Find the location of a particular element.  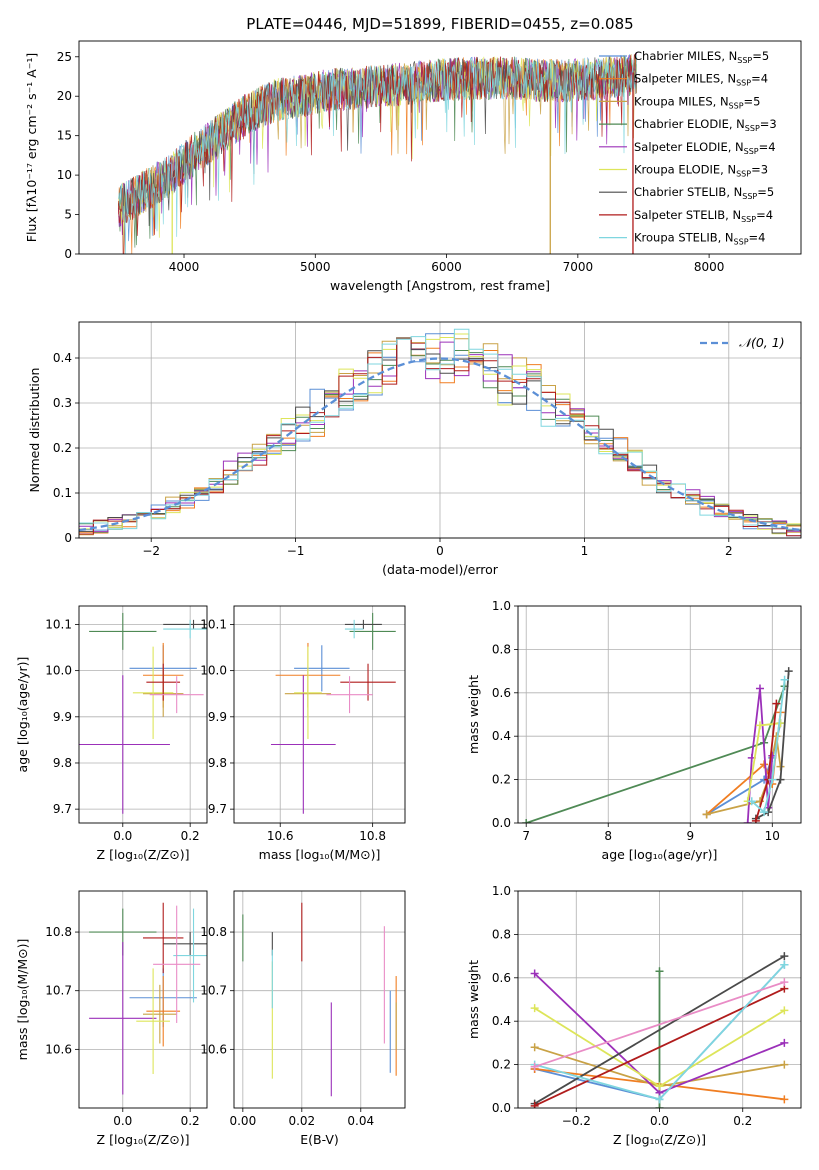

x-tick-label: 0.2 is located at coordinates (190, 836).